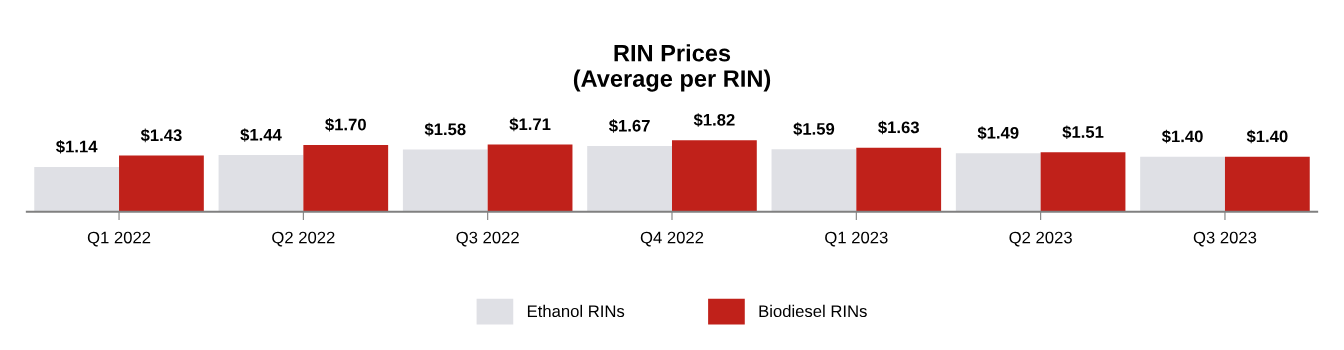 This screenshot has width=1344, height=350. Describe the element at coordinates (672, 68) in the screenshot. I see `chart-title: RIN Prices (Average per RIN)` at that location.